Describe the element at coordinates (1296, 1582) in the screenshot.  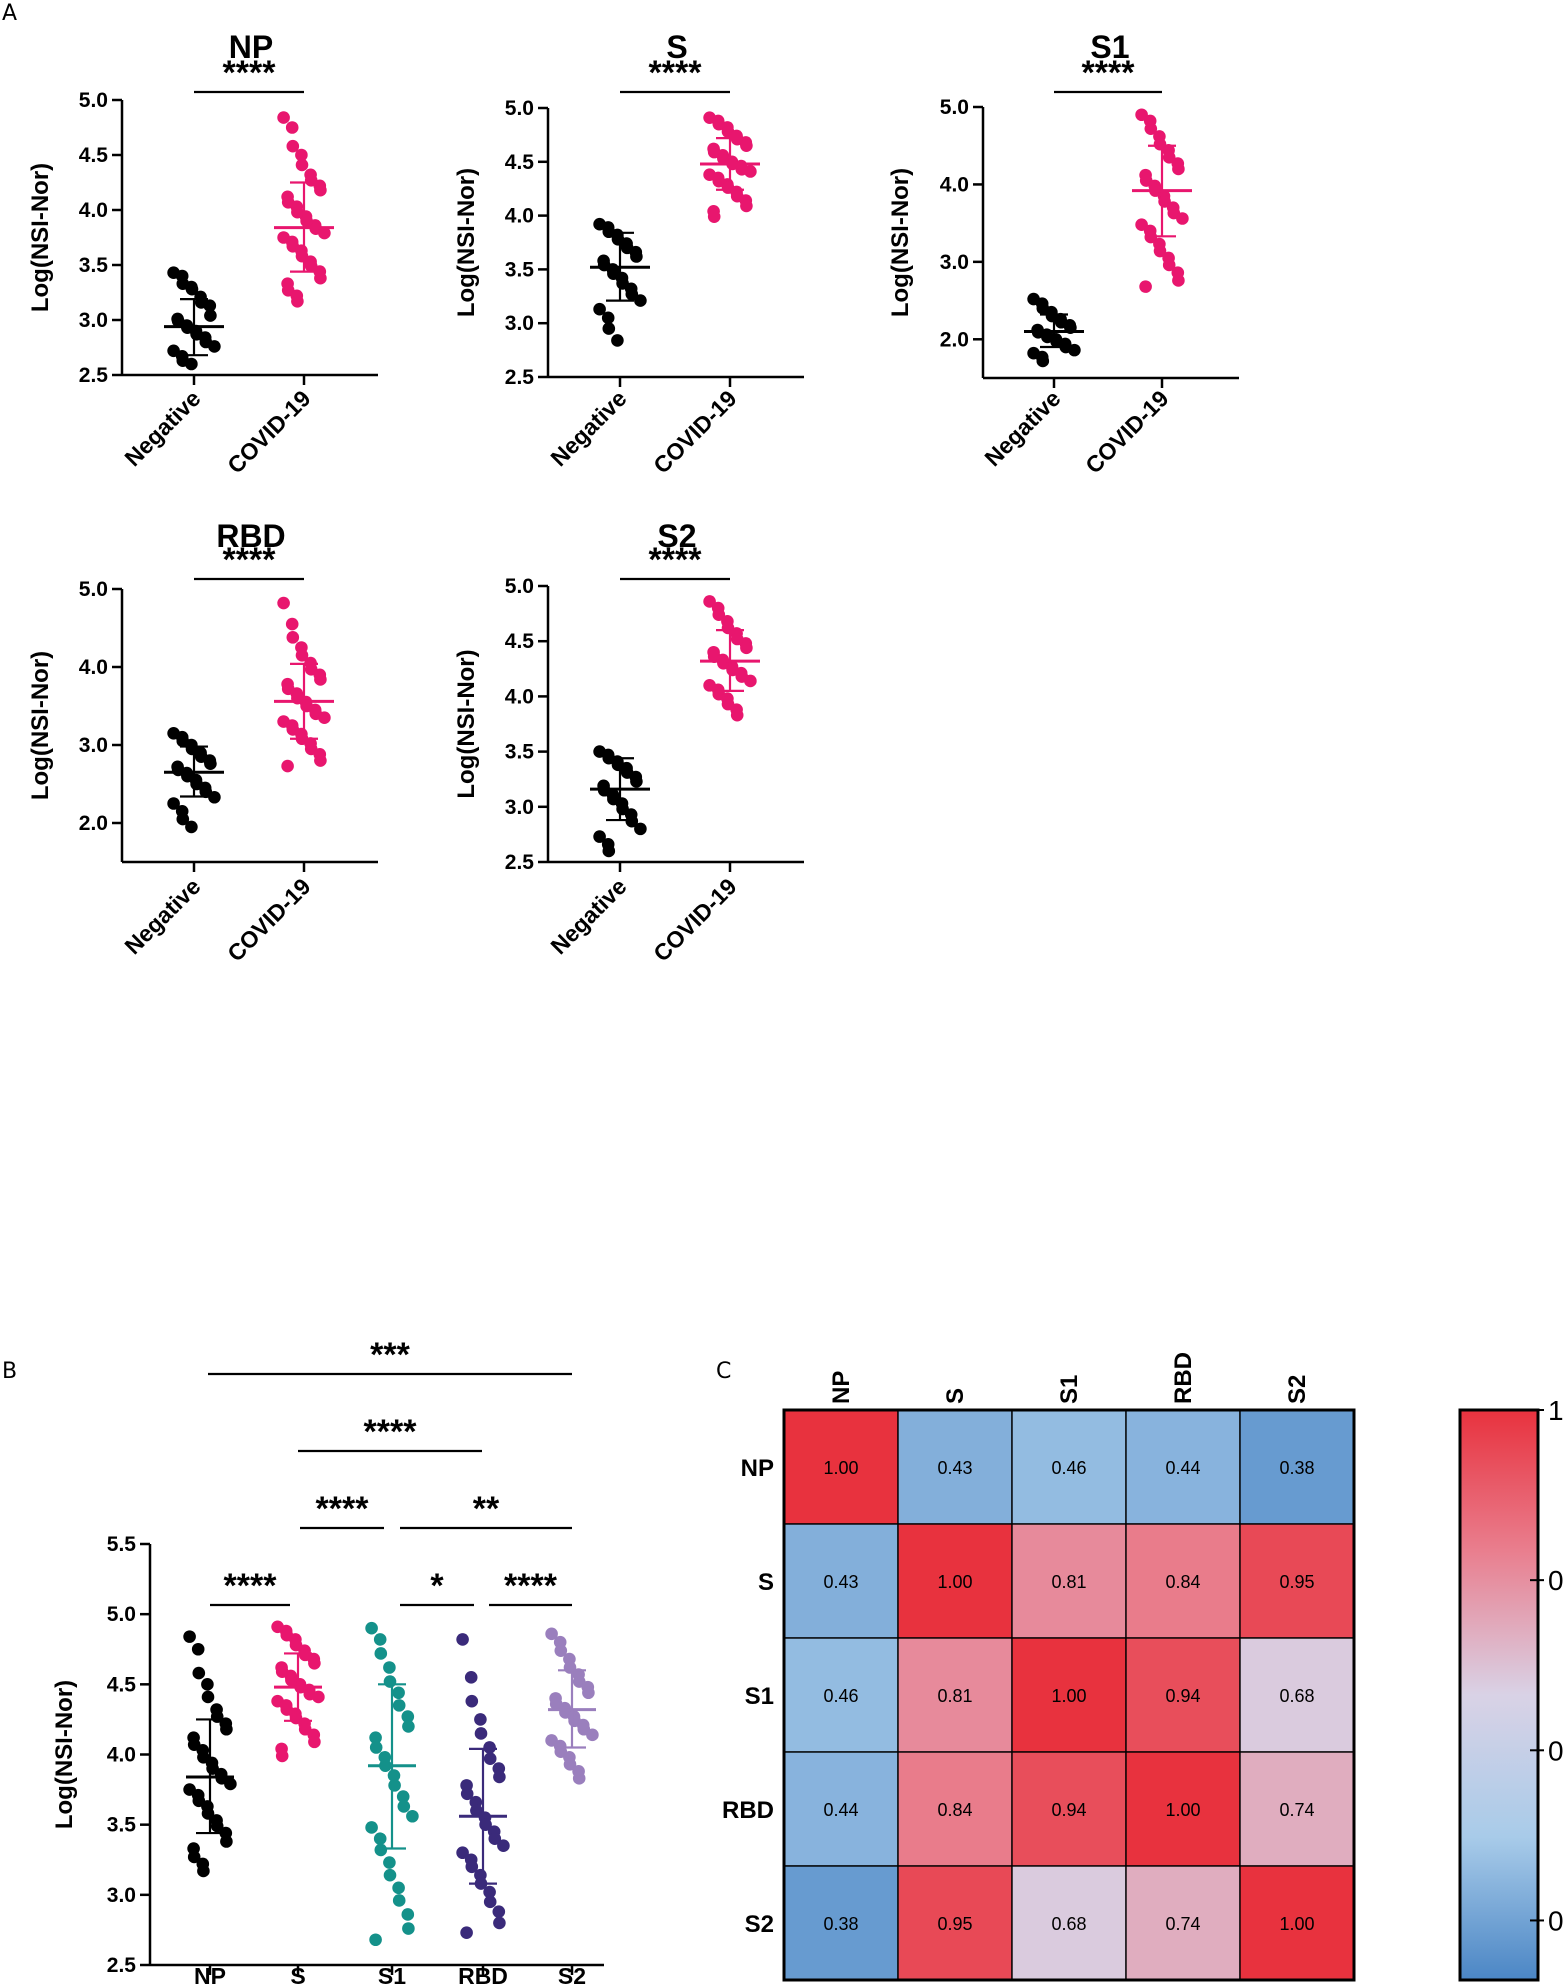
I see `heatmap-cell-value: 0.95` at that location.